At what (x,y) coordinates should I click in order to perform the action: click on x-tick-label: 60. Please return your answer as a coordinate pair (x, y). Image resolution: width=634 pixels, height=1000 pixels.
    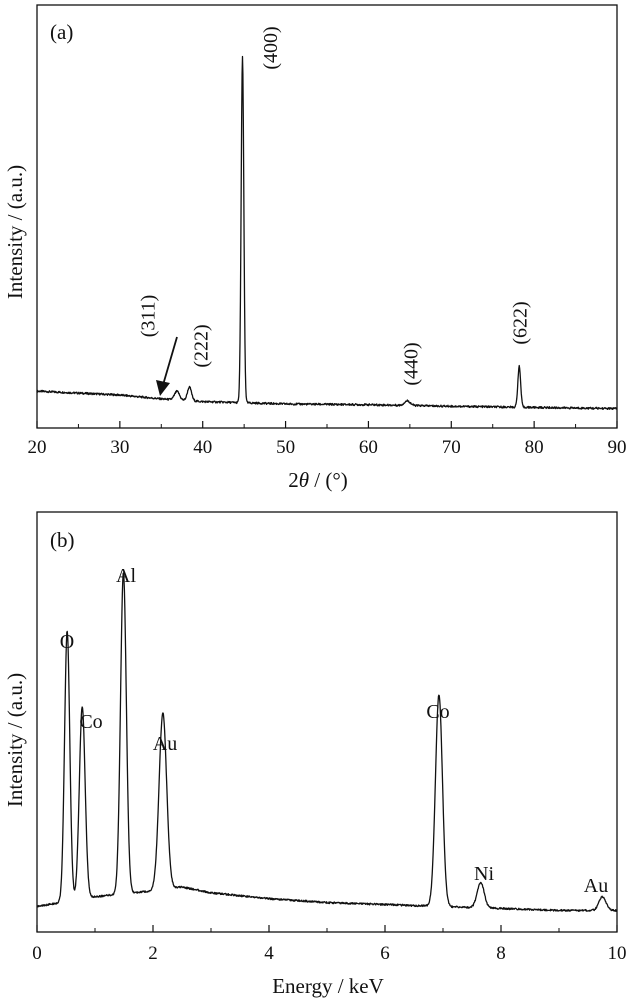
    Looking at the image, I should click on (368, 447).